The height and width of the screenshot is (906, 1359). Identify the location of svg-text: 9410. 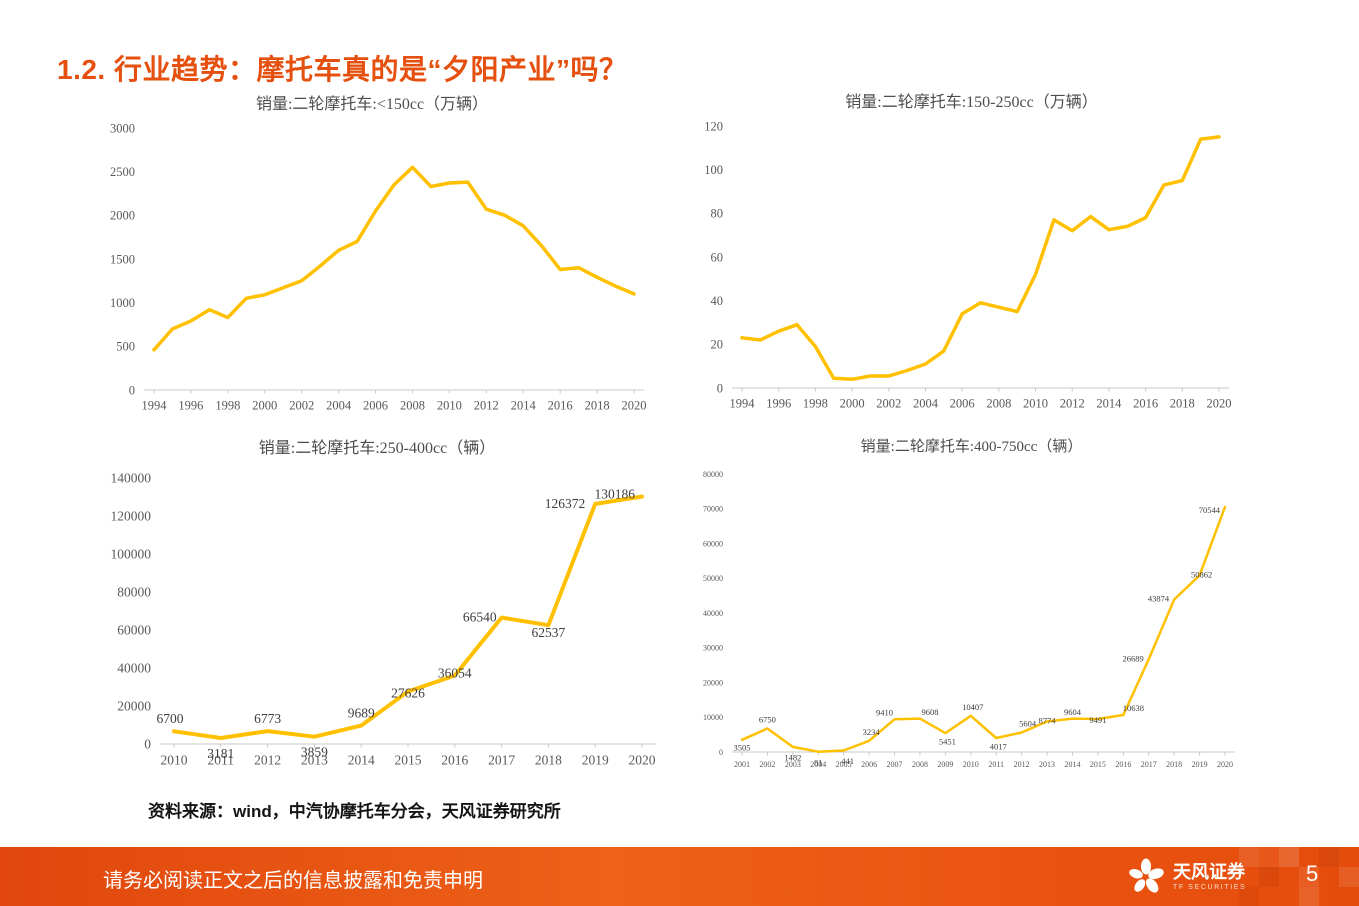
(884, 712).